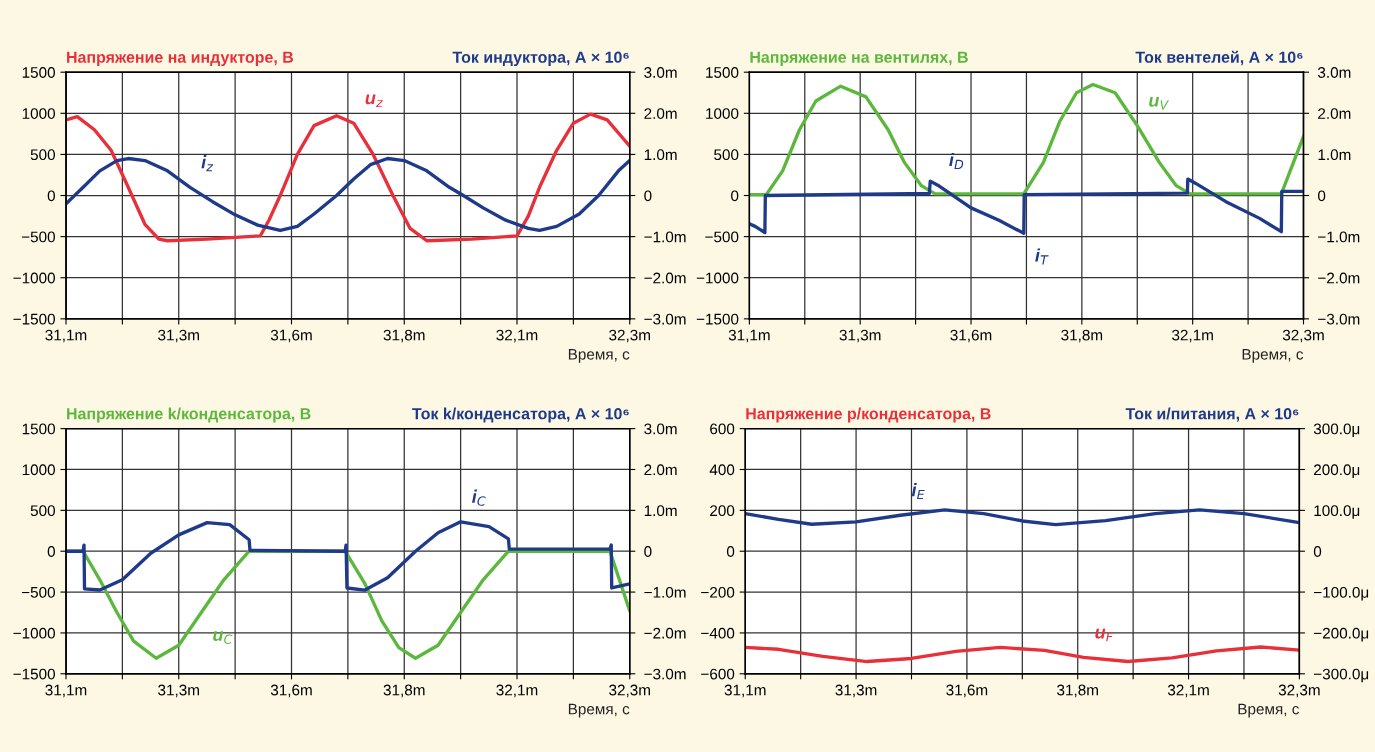 This screenshot has width=1375, height=752. I want to click on y2-axis-title: Ток вентелей, А × 10⁶, so click(1219, 58).